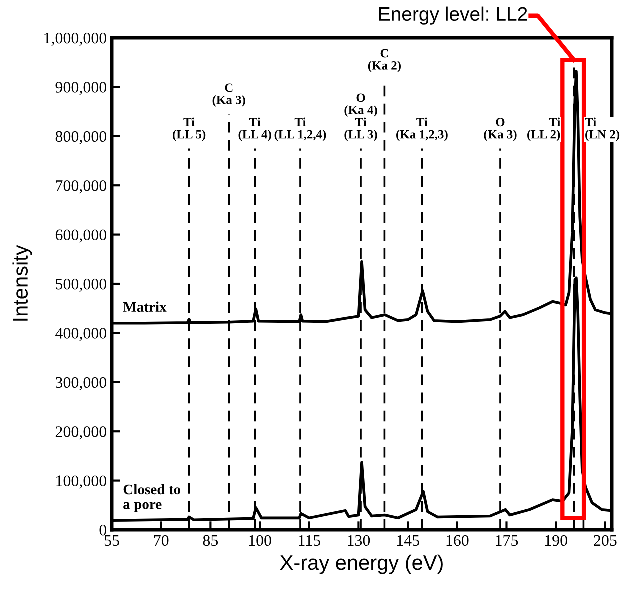  I want to click on y-tick-label: 100,000, so click(81, 482).